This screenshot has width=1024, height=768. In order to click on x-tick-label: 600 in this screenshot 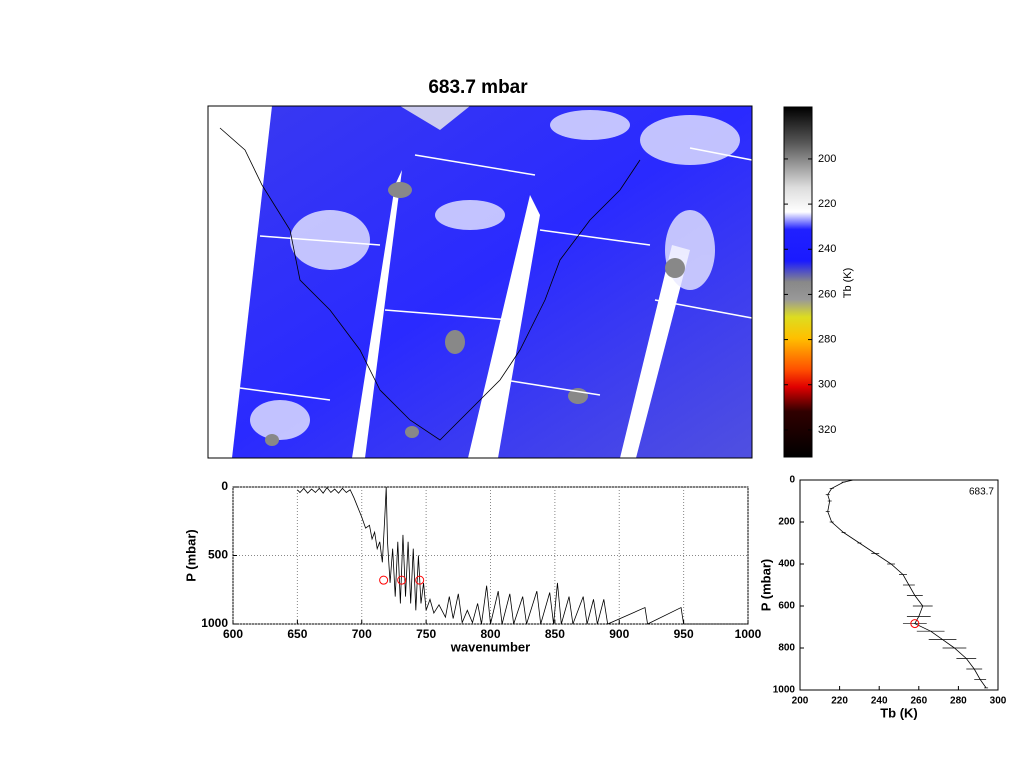, I will do `click(233, 634)`.